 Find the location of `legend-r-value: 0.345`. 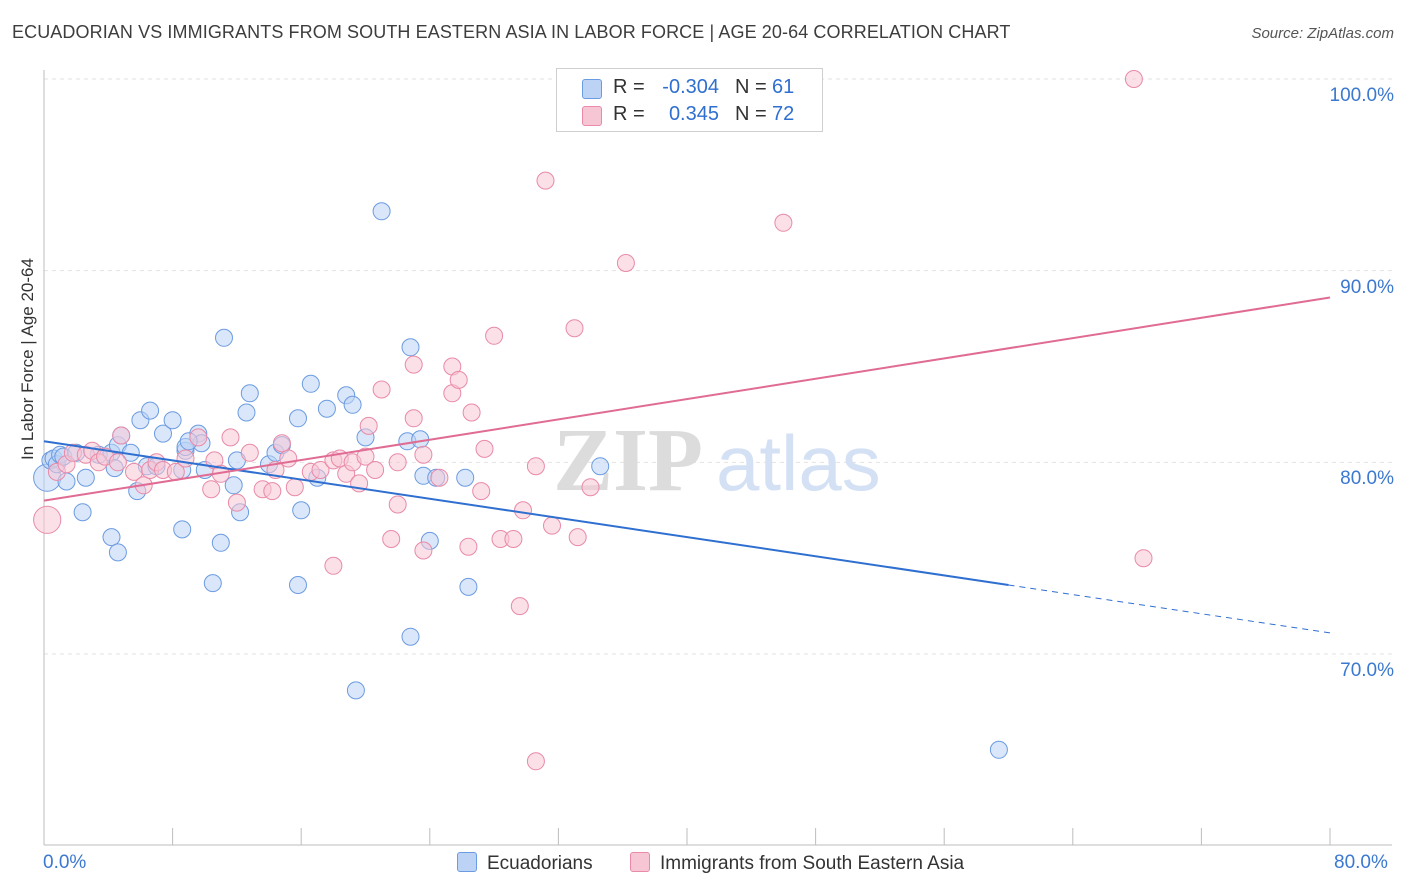

legend-r-value: 0.345 is located at coordinates (693, 114).